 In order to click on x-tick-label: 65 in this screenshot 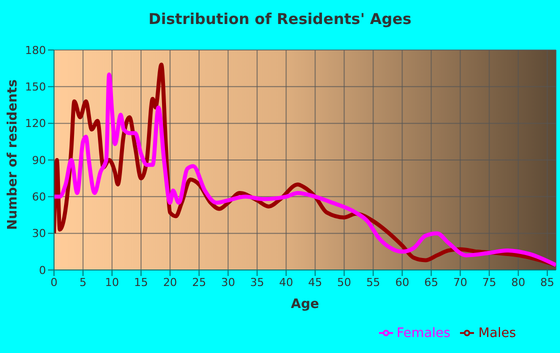, I will do `click(431, 282)`.